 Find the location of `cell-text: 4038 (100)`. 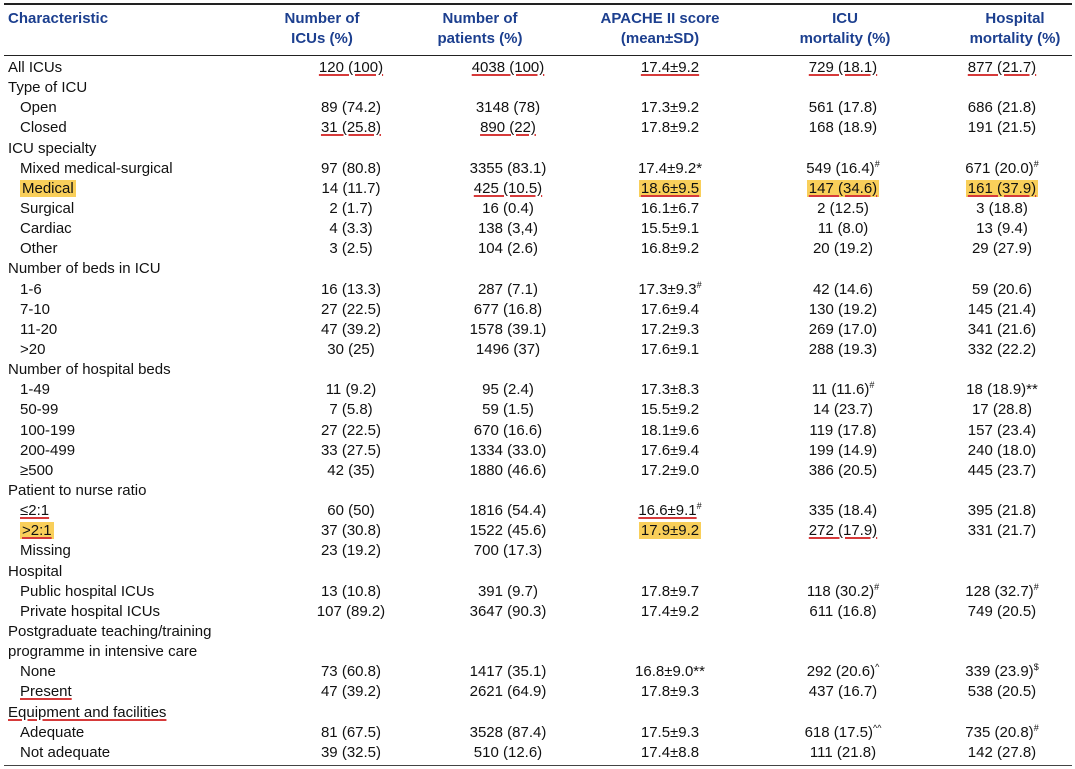

cell-text: 4038 (100) is located at coordinates (508, 68).